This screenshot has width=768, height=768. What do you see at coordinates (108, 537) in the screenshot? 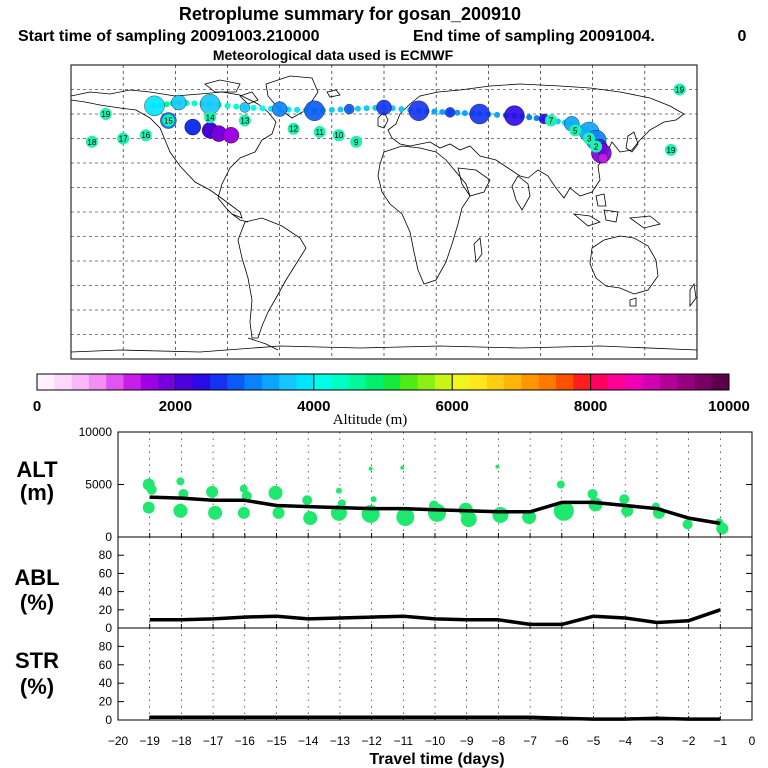
I see `y-tick-label: 0` at bounding box center [108, 537].